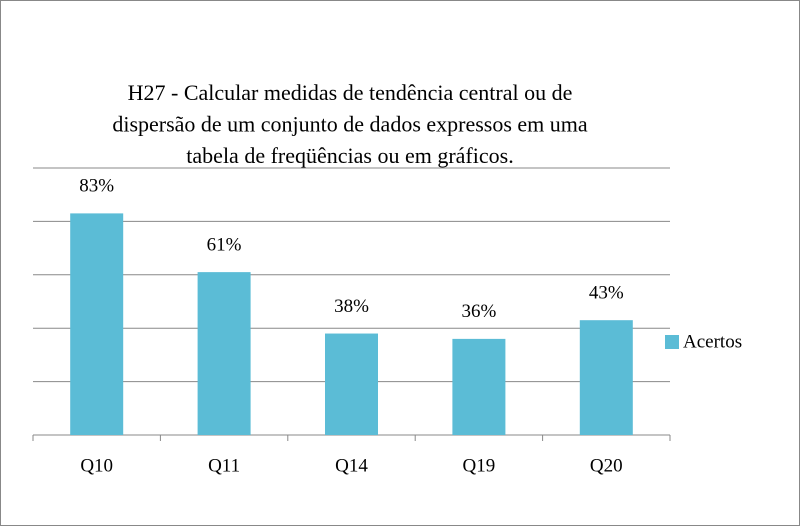 The image size is (801, 527). I want to click on data-label: 61%, so click(224, 244).